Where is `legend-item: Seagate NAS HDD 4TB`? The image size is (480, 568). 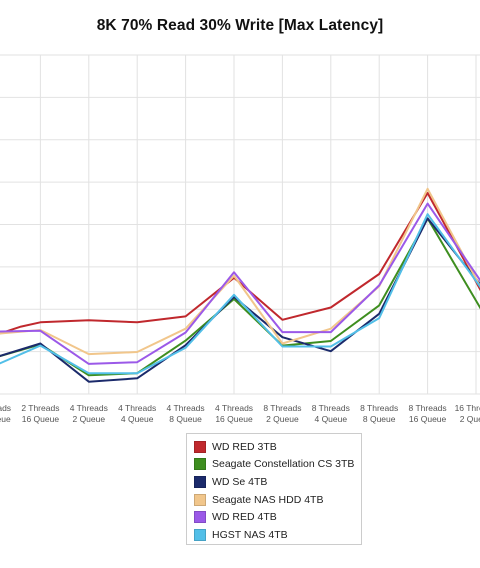
legend-item: Seagate NAS HDD 4TB is located at coordinates (277, 500).